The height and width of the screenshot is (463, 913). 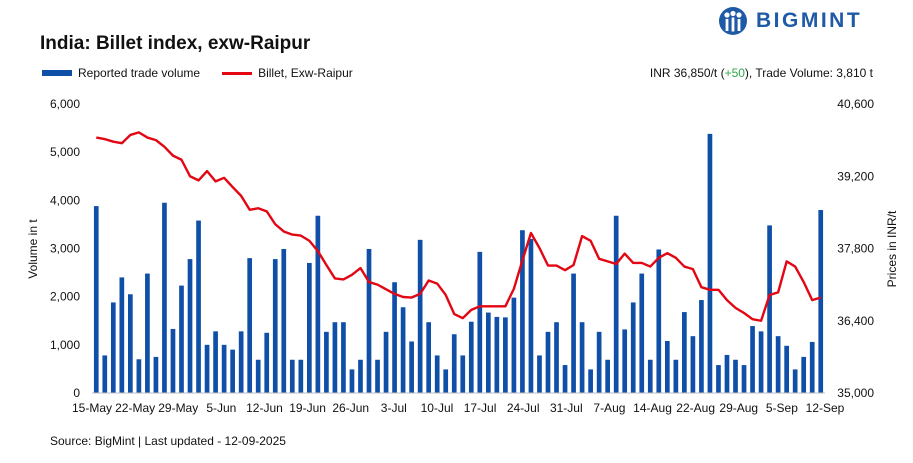 What do you see at coordinates (855, 176) in the screenshot?
I see `right-tick-label: 39,200` at bounding box center [855, 176].